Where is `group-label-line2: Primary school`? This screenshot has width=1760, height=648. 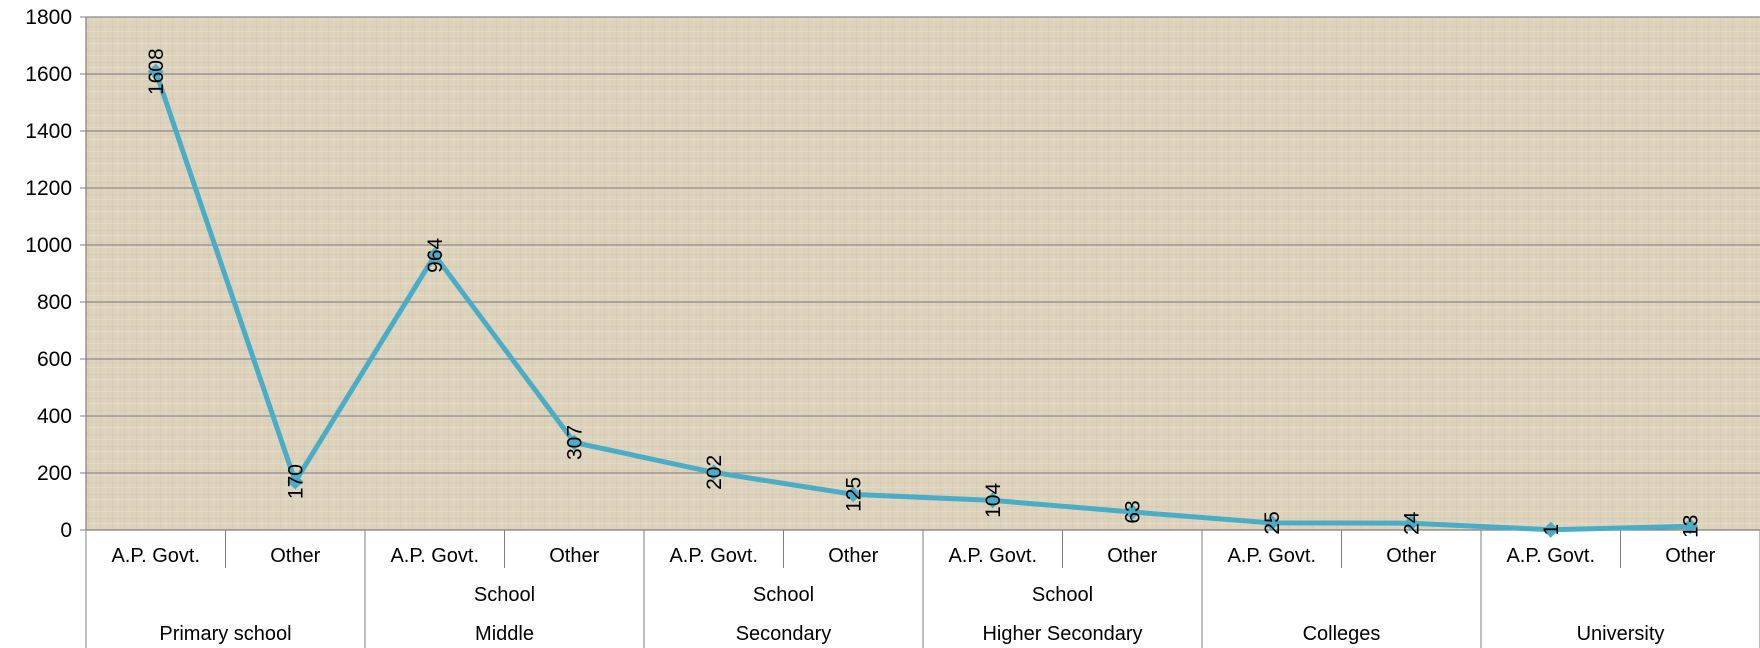 group-label-line2: Primary school is located at coordinates (225, 634).